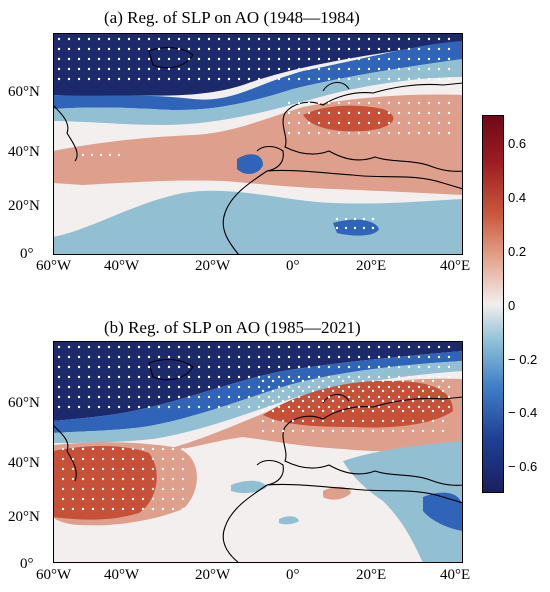 The image size is (550, 592). What do you see at coordinates (258, 76) in the screenshot?
I see `panel-a-north-blue` at bounding box center [258, 76].